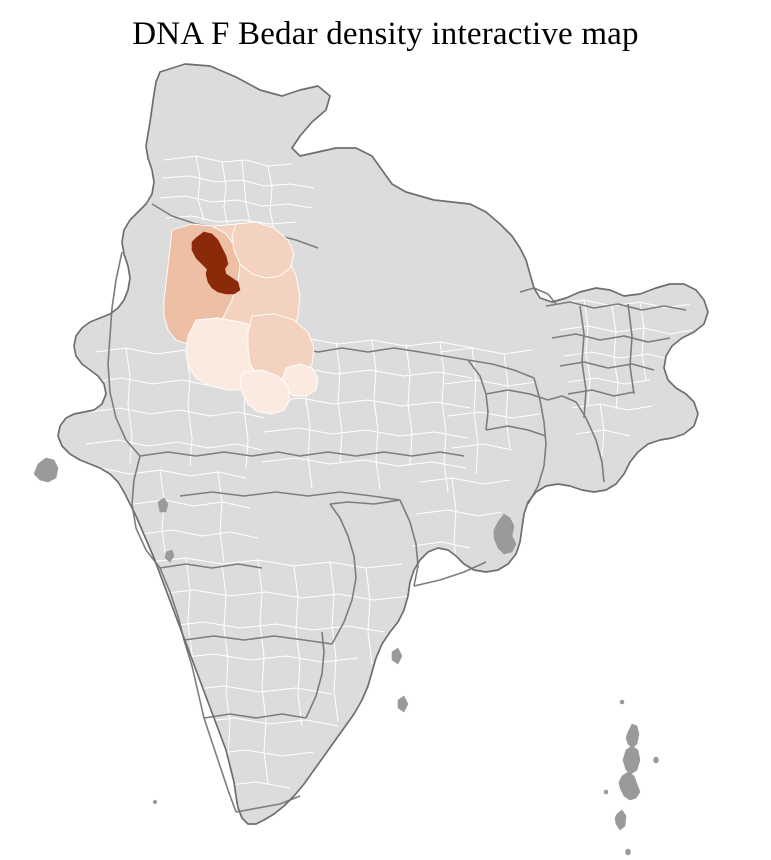 The width and height of the screenshot is (771, 860). What do you see at coordinates (622, 702) in the screenshot?
I see `island-dot-north` at bounding box center [622, 702].